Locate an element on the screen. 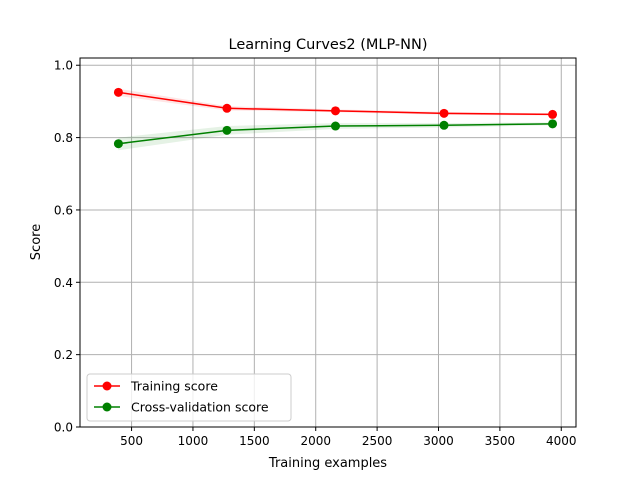 The height and width of the screenshot is (484, 640). chart-title: Learning Curves2 (MLP-NN) is located at coordinates (328, 45).